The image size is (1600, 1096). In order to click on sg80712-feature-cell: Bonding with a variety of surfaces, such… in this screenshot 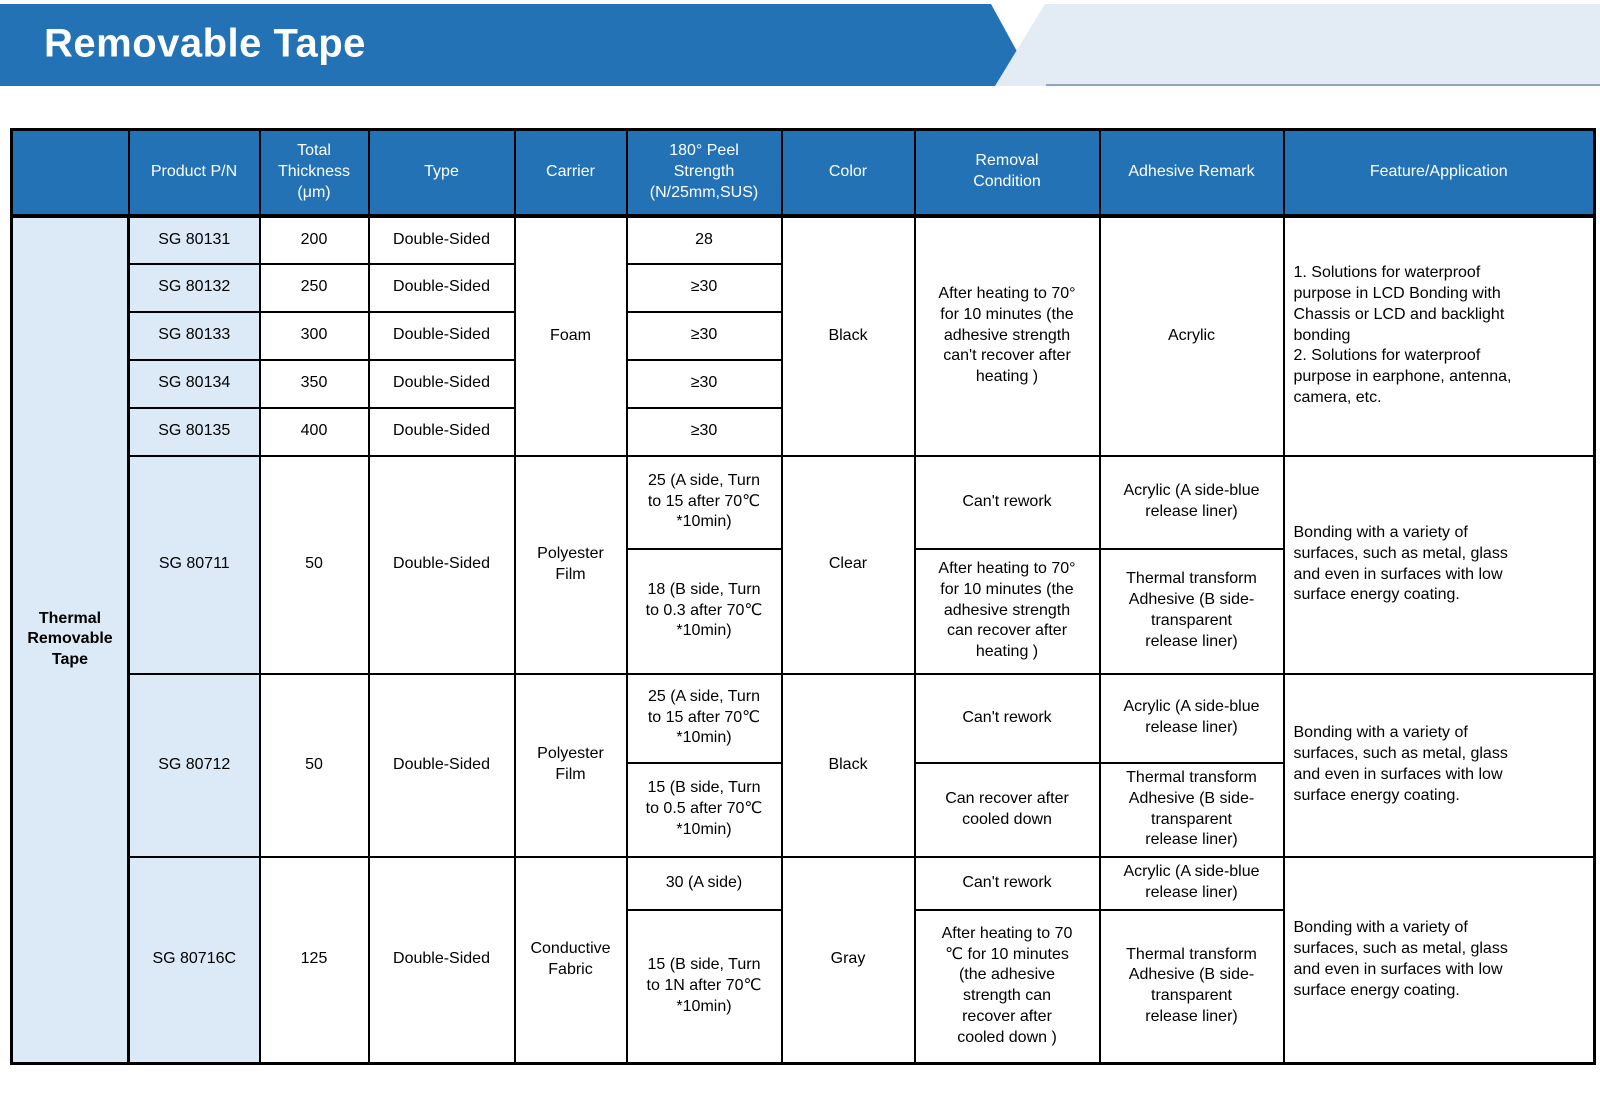, I will do `click(1439, 765)`.